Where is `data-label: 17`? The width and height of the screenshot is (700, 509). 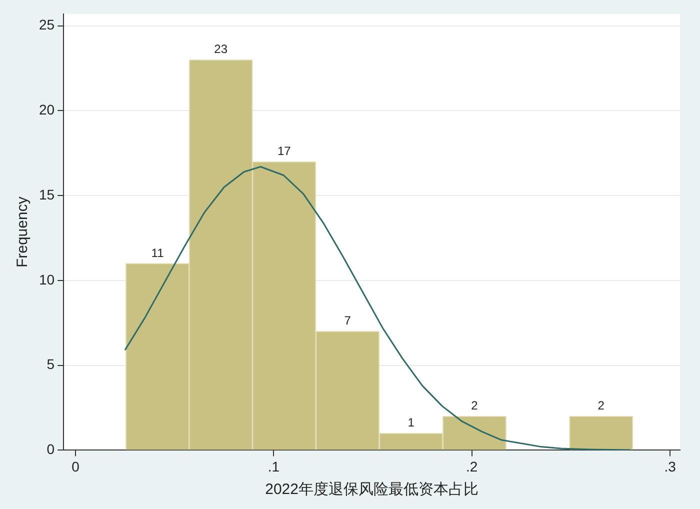 data-label: 17 is located at coordinates (285, 151).